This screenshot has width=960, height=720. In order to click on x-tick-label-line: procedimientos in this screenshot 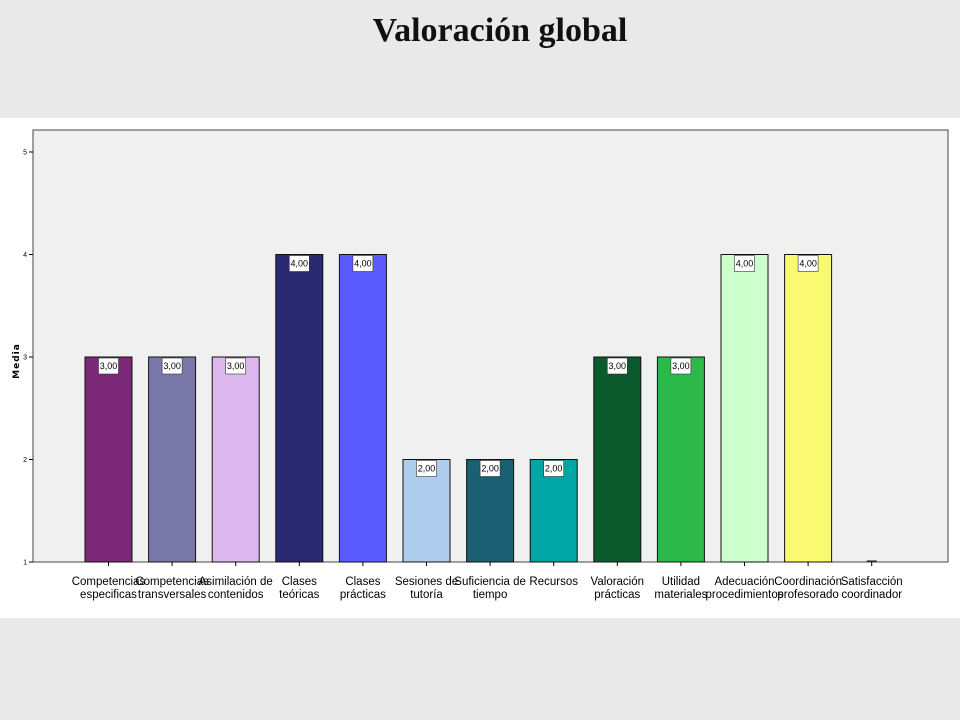, I will do `click(745, 595)`.